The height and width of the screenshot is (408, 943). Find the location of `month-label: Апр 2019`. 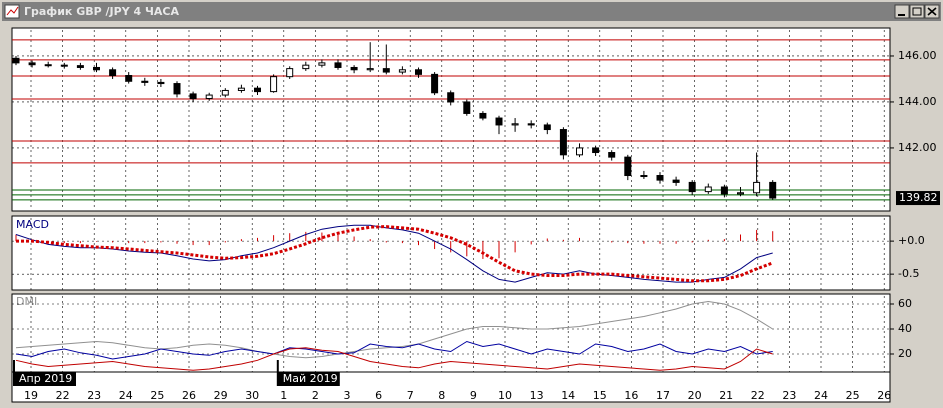

month-label: Апр 2019 is located at coordinates (45, 378).